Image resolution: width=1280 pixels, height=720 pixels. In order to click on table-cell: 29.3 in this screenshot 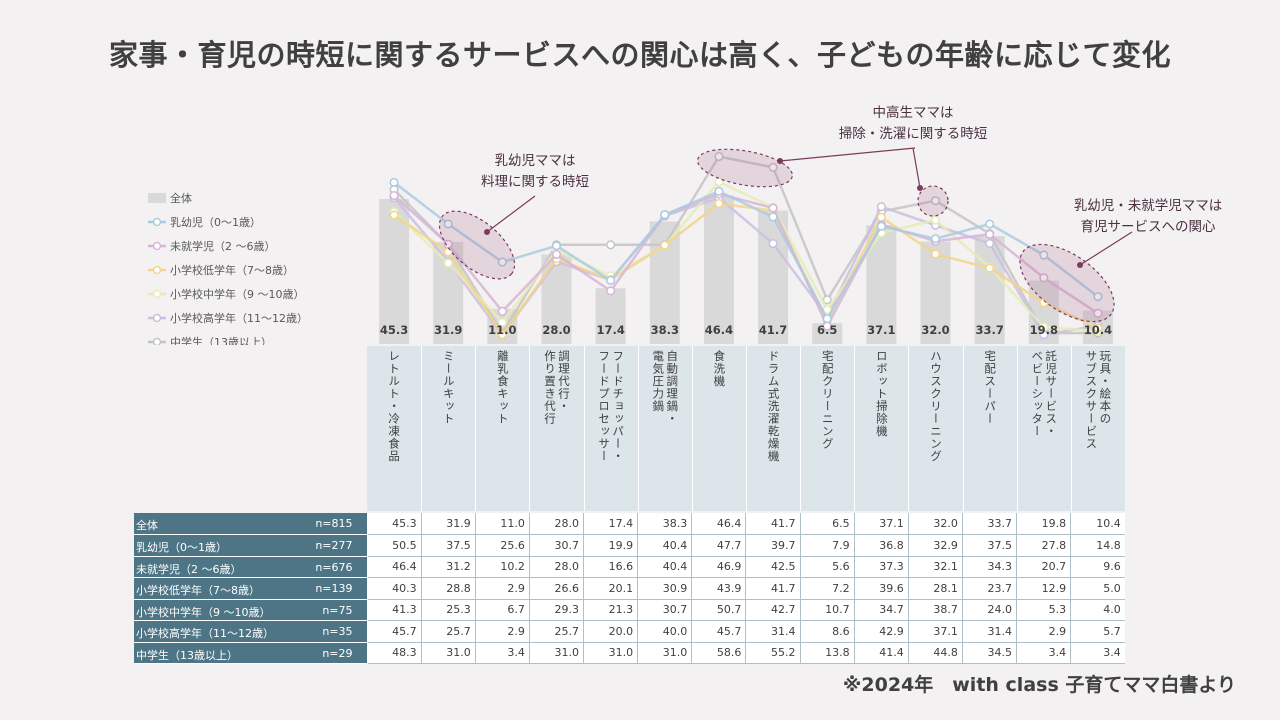, I will do `click(556, 610)`.